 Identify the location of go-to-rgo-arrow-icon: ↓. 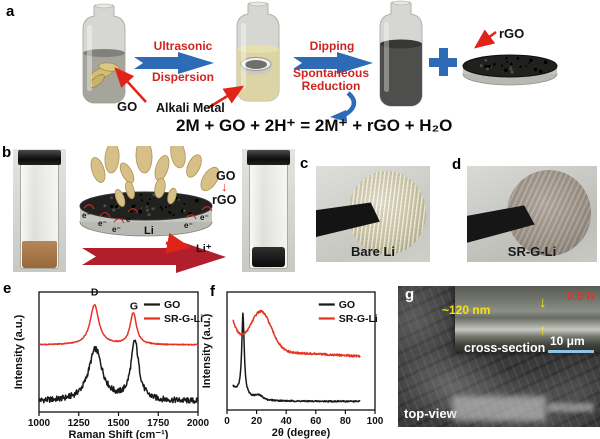
(224, 186).